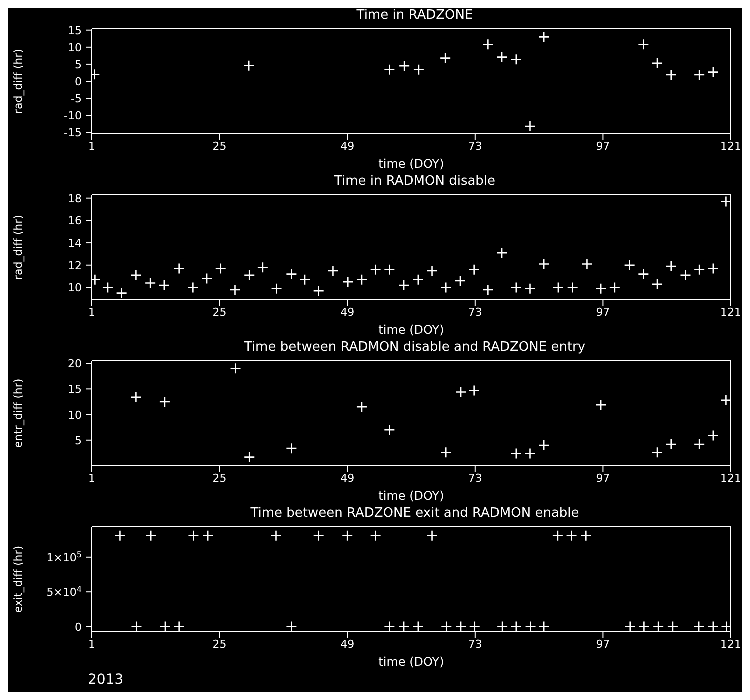 This screenshot has width=750, height=700. Describe the element at coordinates (75, 364) in the screenshot. I see `y-tick-label: 20` at that location.